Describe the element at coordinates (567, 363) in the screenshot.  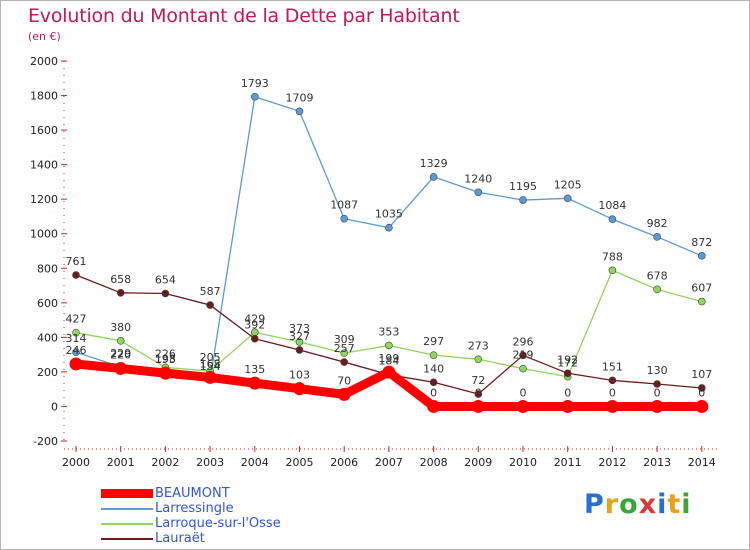
I see `data-label-larroque-sur-l-osse: 172` at that location.